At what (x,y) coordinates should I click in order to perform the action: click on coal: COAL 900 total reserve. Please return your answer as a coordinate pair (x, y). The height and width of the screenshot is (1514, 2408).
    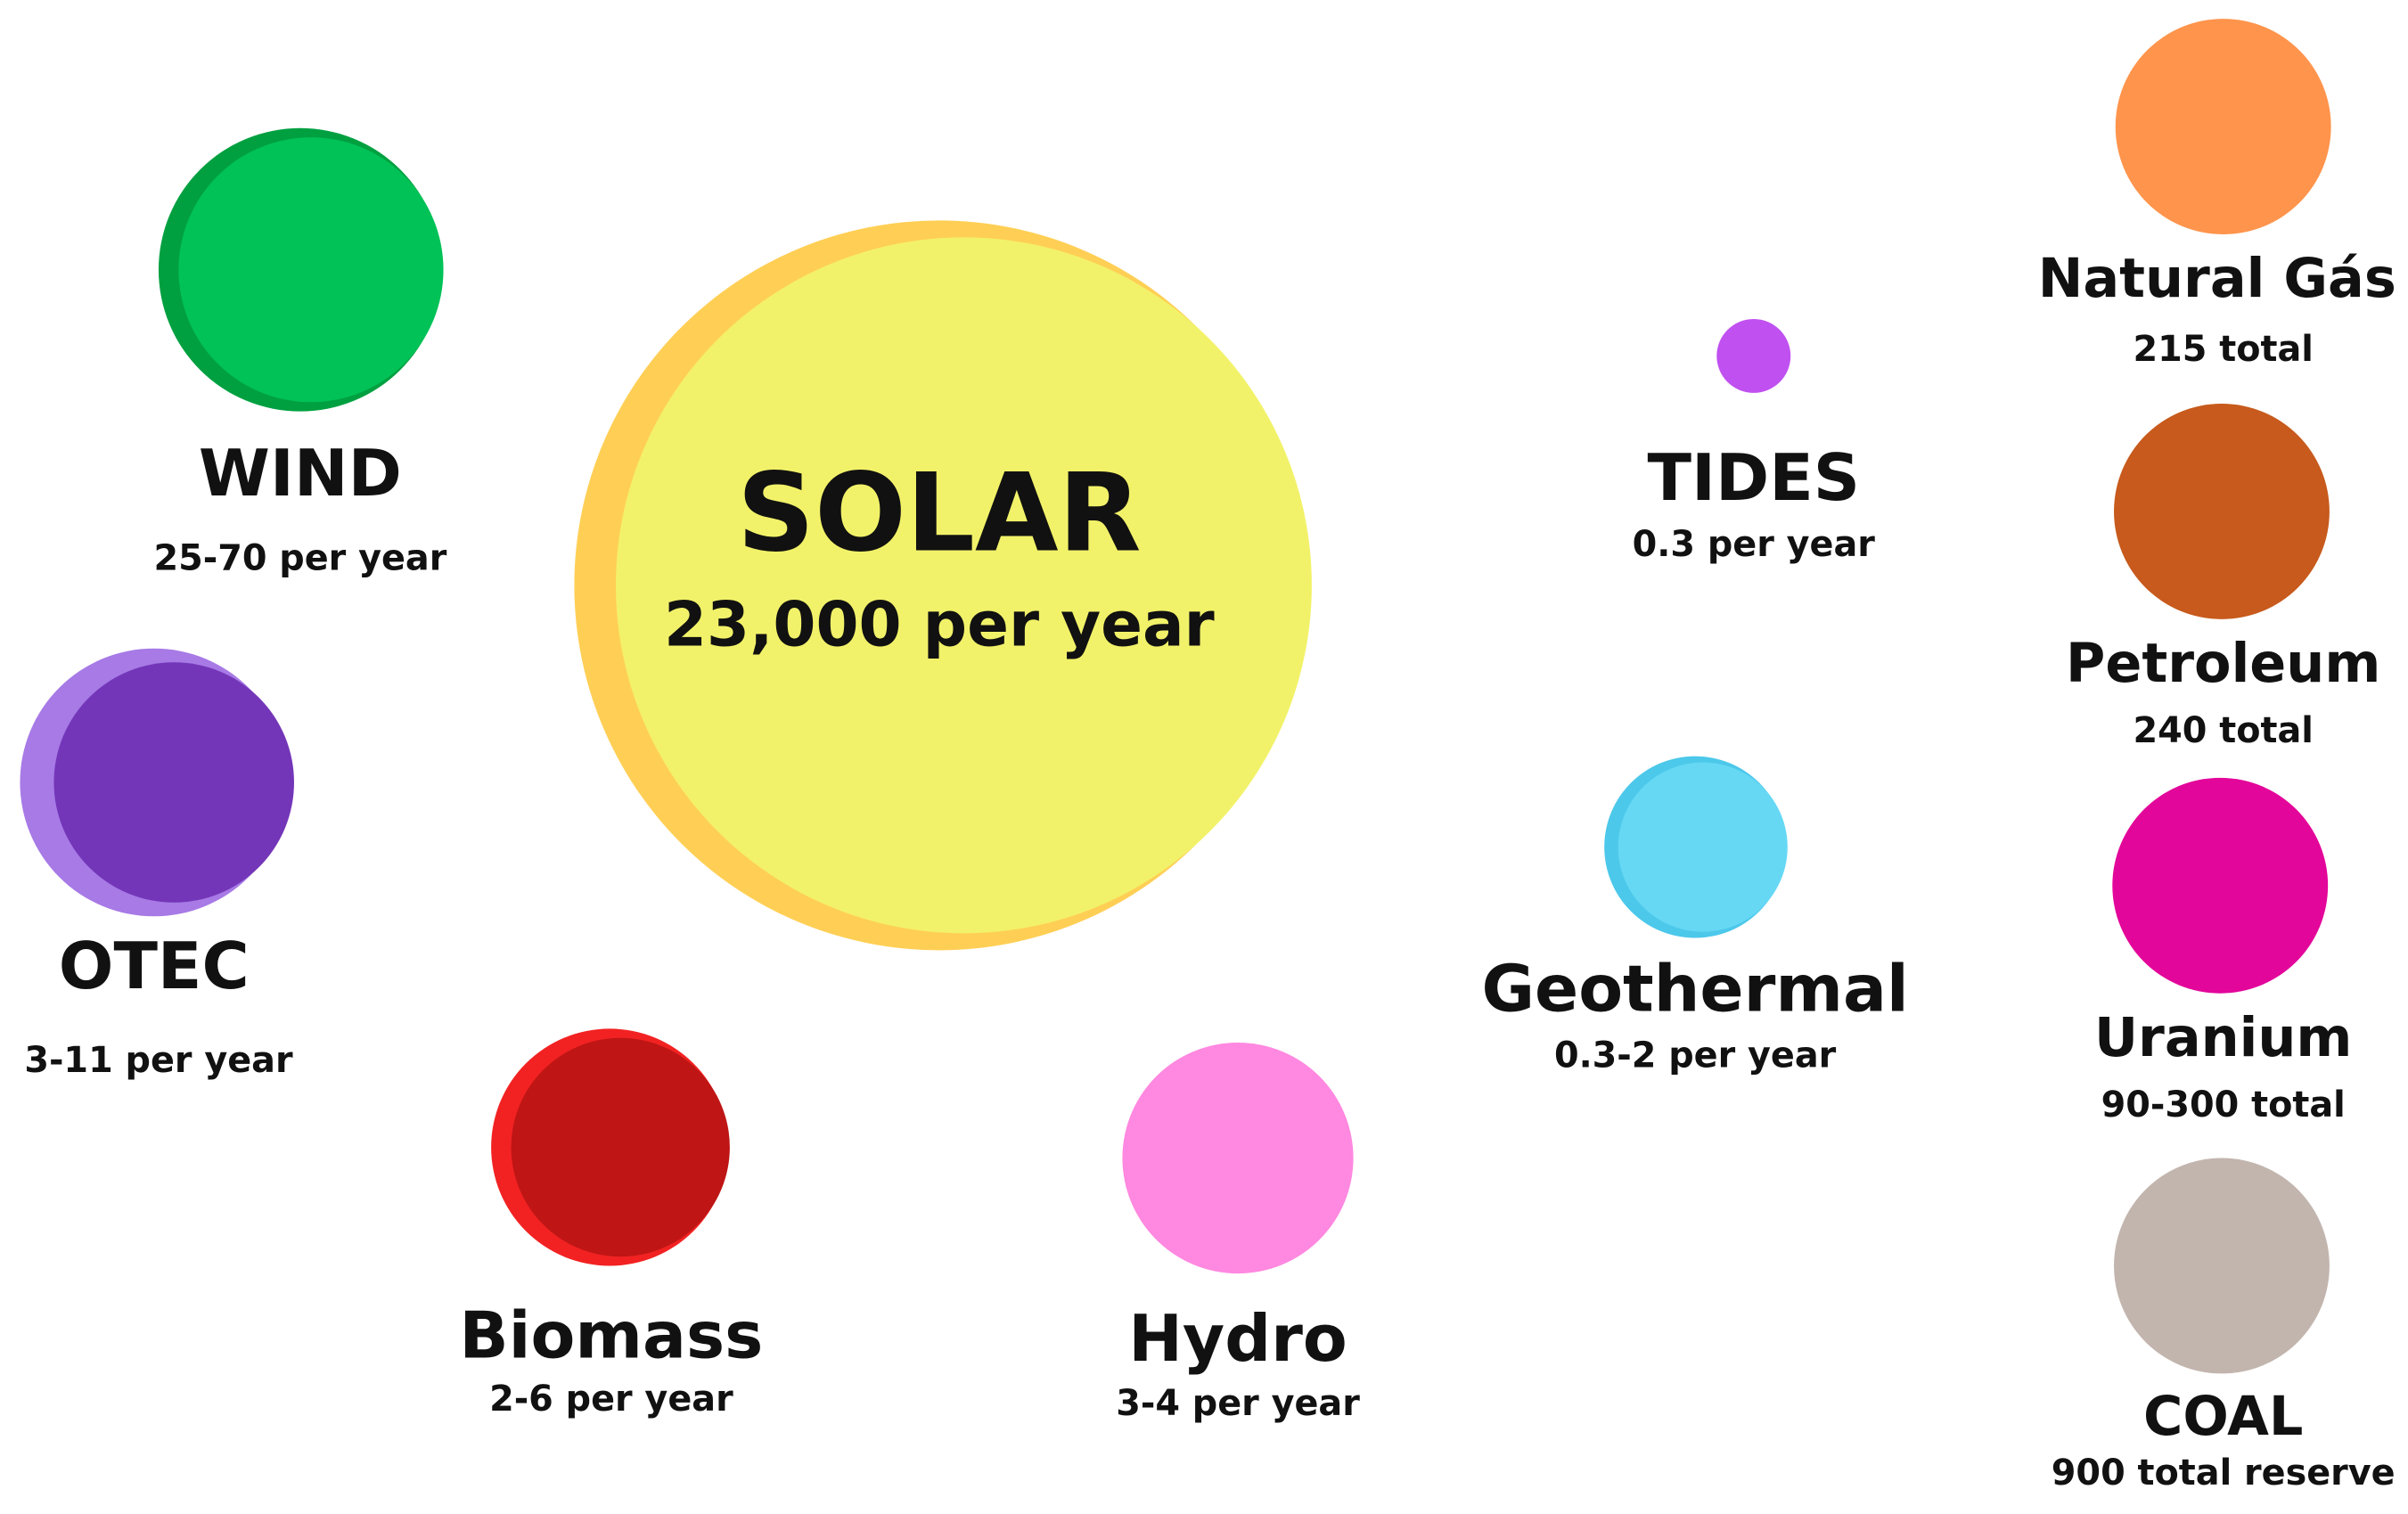
    Looking at the image, I should click on (2224, 1326).